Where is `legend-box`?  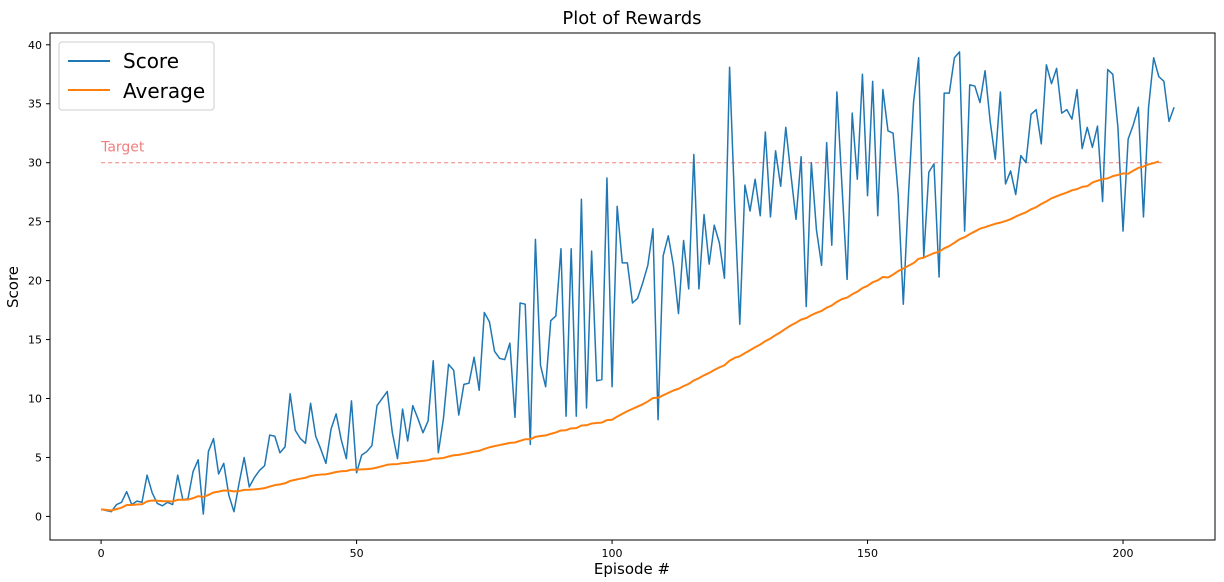
legend-box is located at coordinates (136, 76).